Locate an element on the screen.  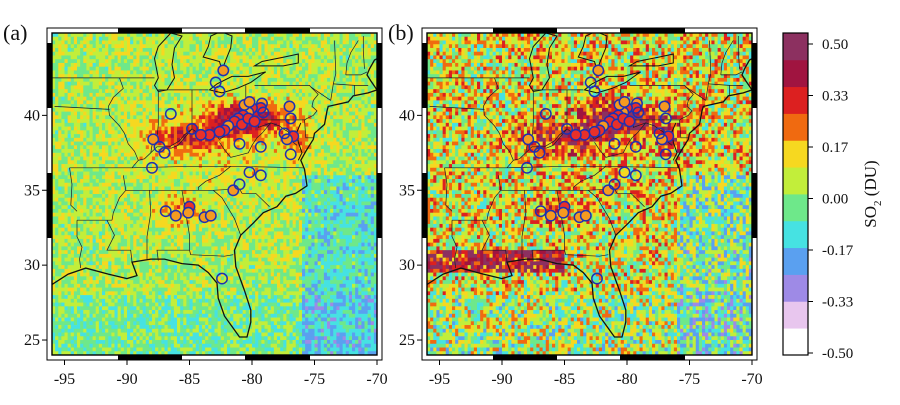
colorbar-tick-label: -0.33 is located at coordinates (837, 303).